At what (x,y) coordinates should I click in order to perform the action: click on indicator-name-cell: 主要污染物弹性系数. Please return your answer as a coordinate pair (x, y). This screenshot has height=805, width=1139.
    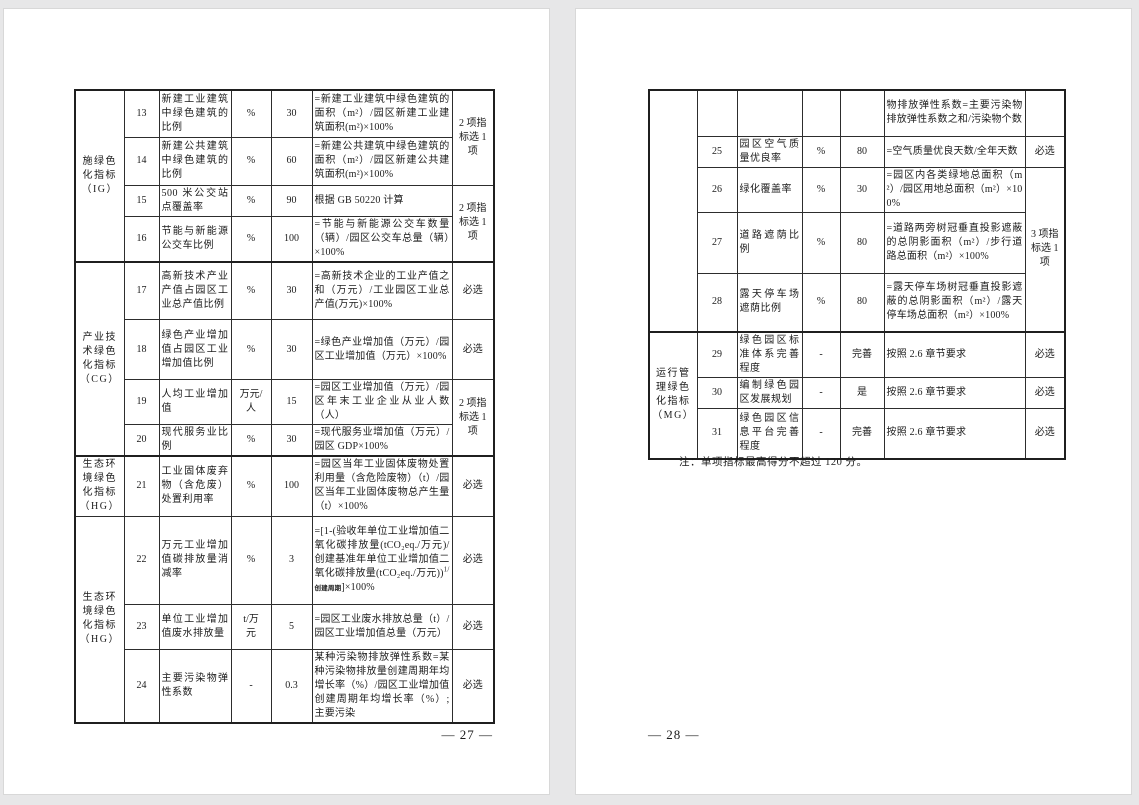
    Looking at the image, I should click on (195, 685).